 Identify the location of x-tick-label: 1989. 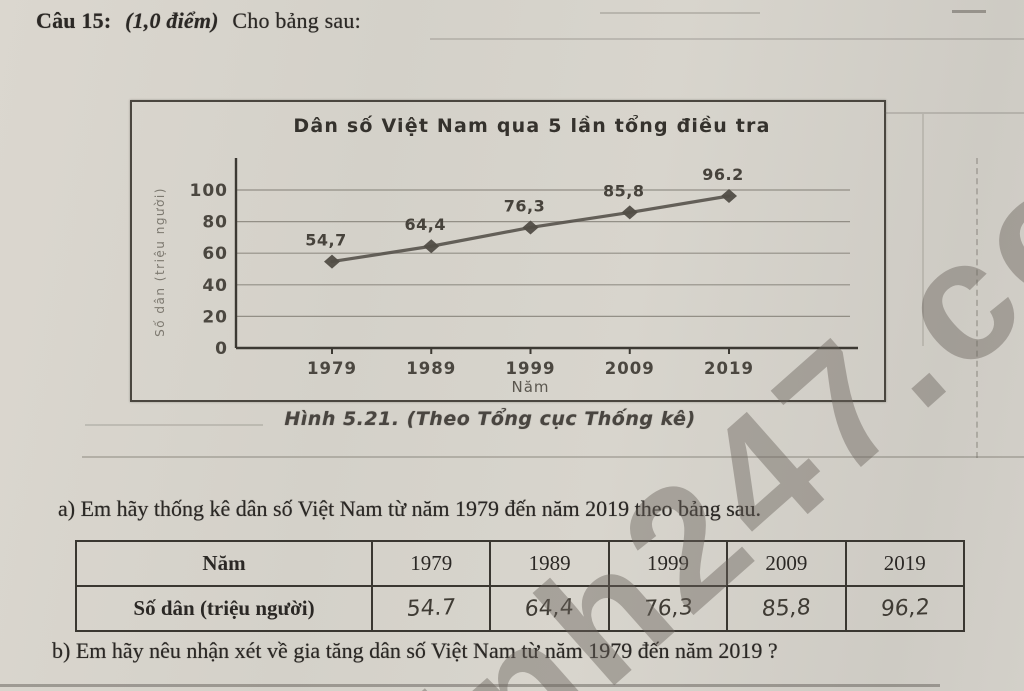
(431, 368).